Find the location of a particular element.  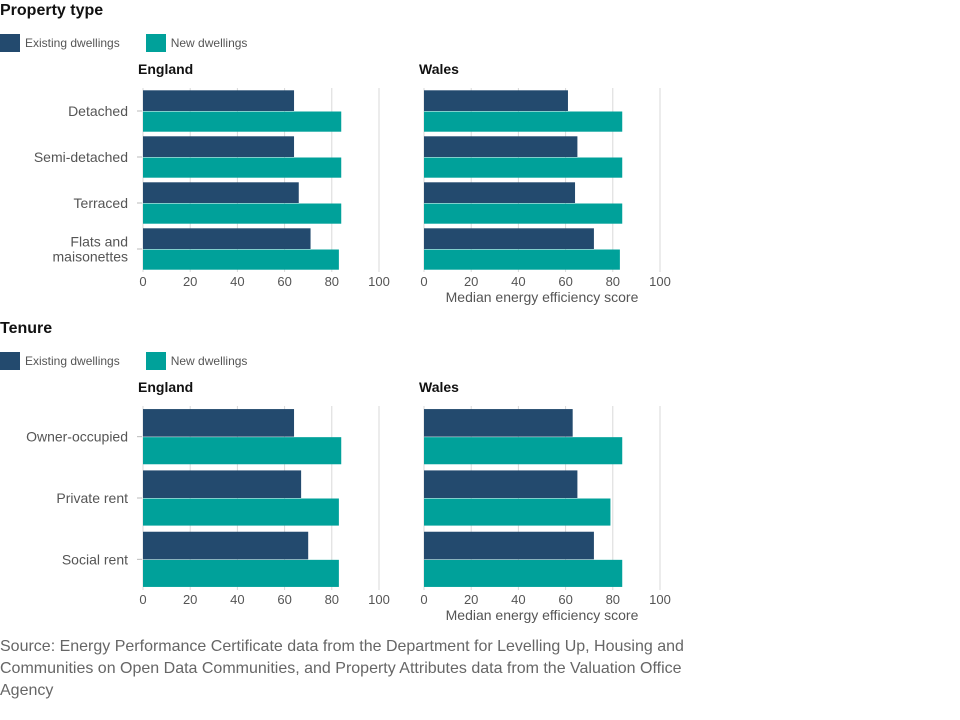

category-label: Social rent is located at coordinates (95, 559).